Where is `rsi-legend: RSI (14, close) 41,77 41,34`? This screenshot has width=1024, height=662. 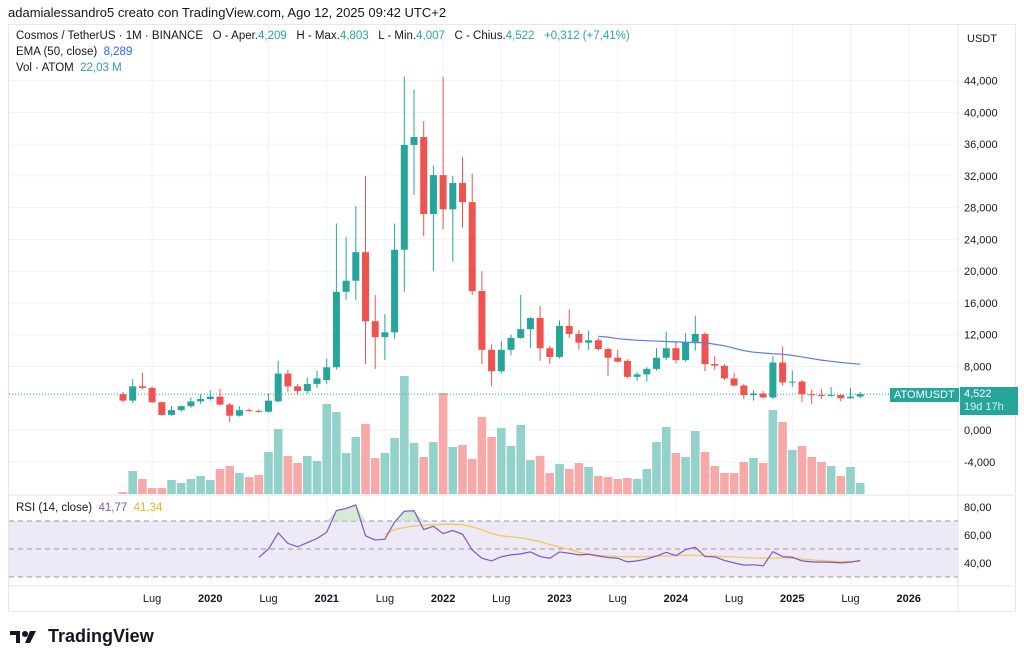
rsi-legend: RSI (14, close) 41,77 41,34 is located at coordinates (89, 508).